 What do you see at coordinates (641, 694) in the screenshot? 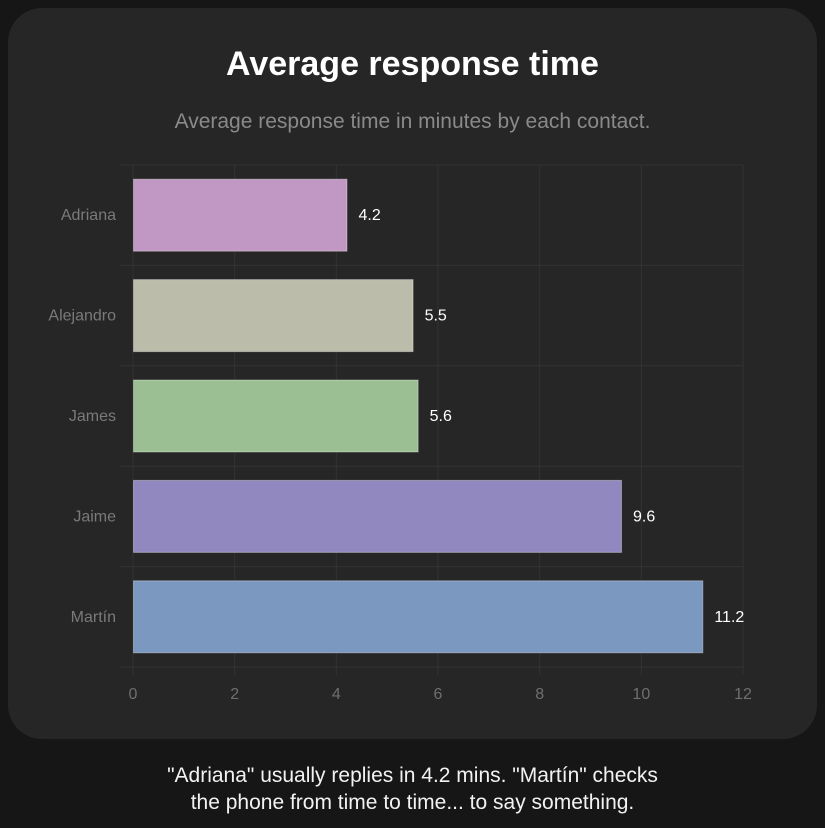
I see `x-tick-label-5: 10` at bounding box center [641, 694].